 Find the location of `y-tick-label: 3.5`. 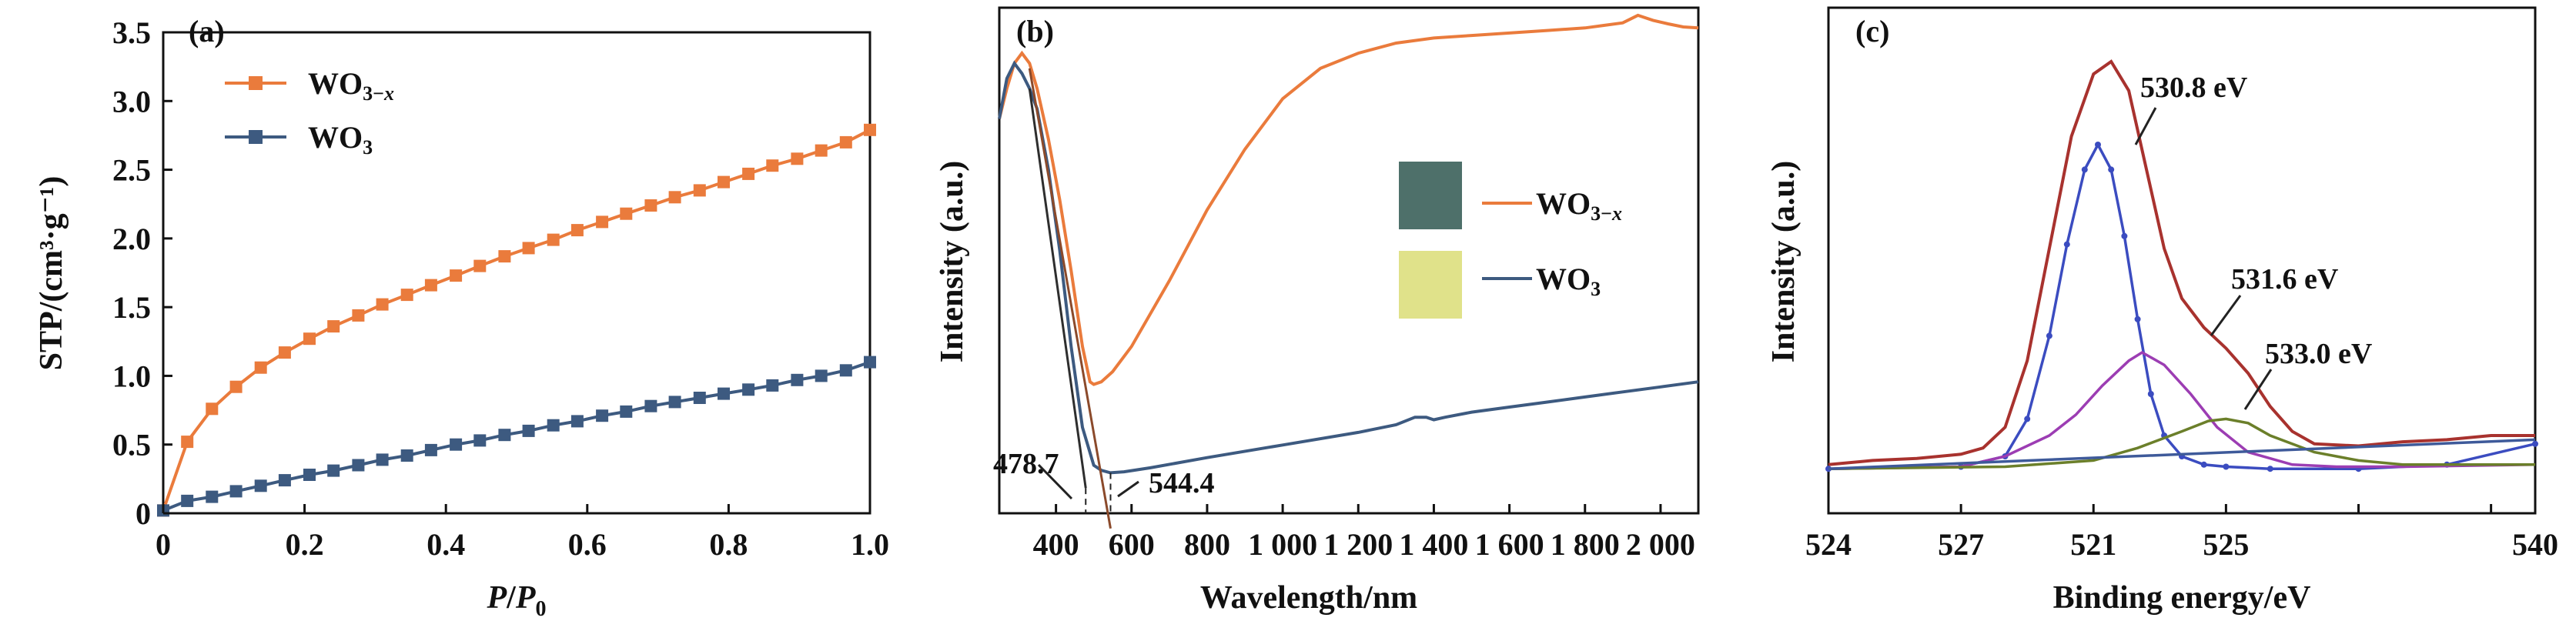

y-tick-label: 3.5 is located at coordinates (131, 32).